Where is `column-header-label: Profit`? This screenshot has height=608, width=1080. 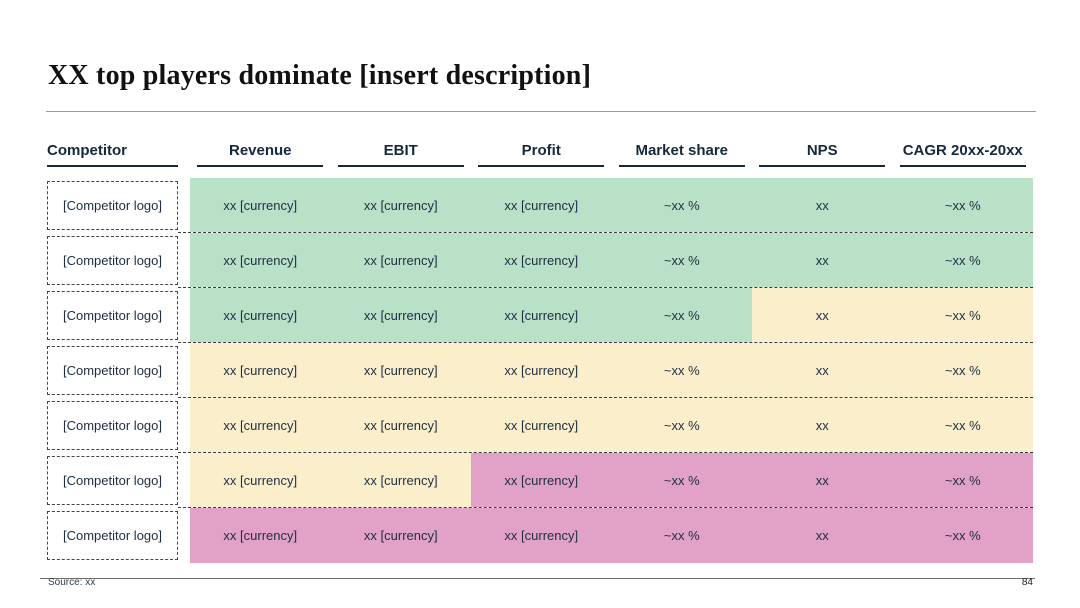 column-header-label: Profit is located at coordinates (541, 150).